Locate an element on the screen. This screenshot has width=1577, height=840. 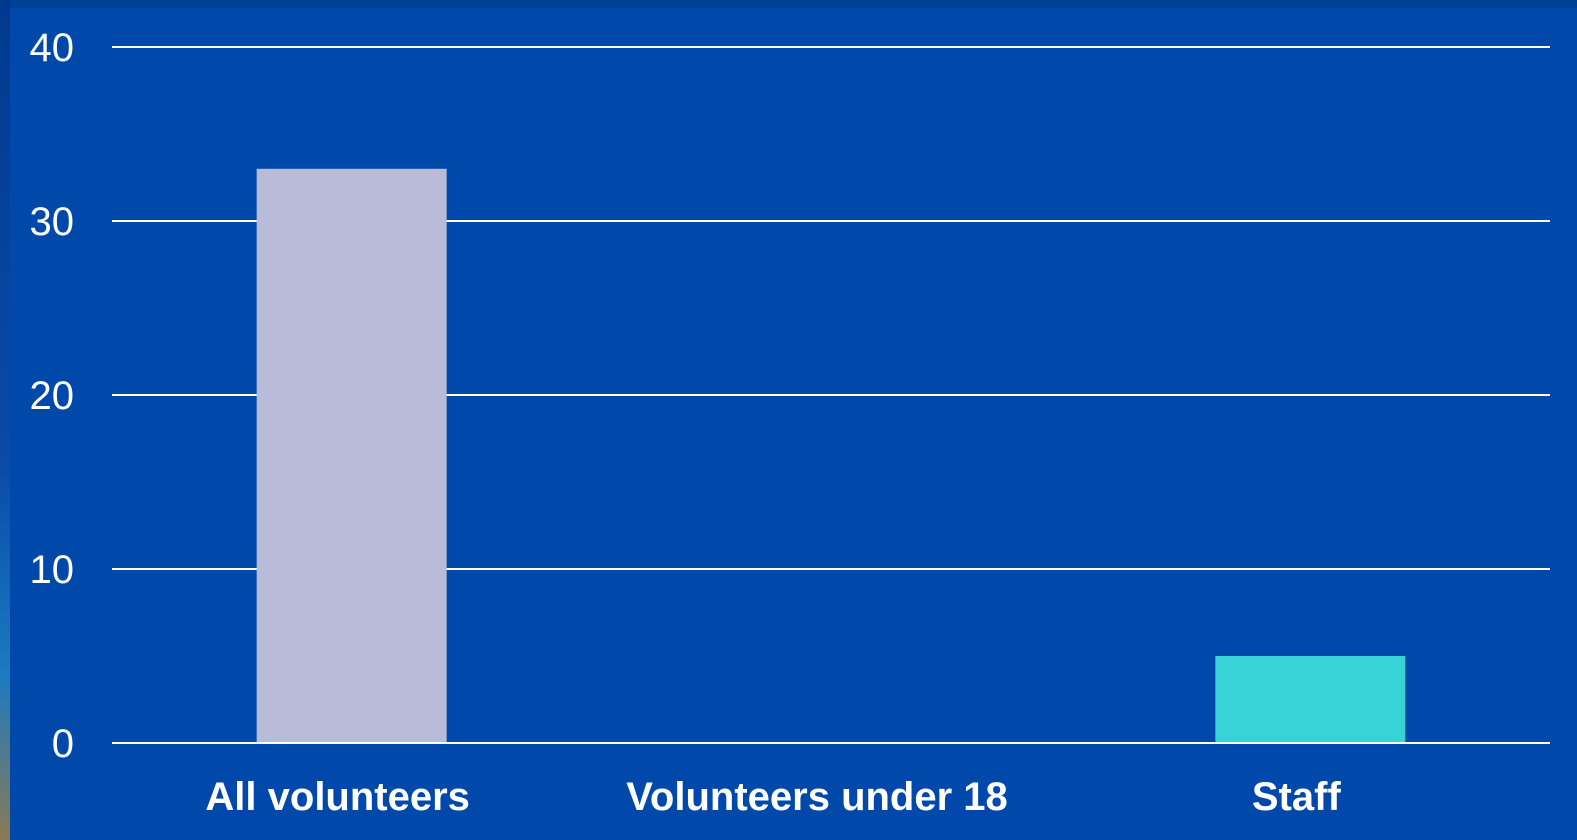
x-category-label: Staff is located at coordinates (1297, 797).